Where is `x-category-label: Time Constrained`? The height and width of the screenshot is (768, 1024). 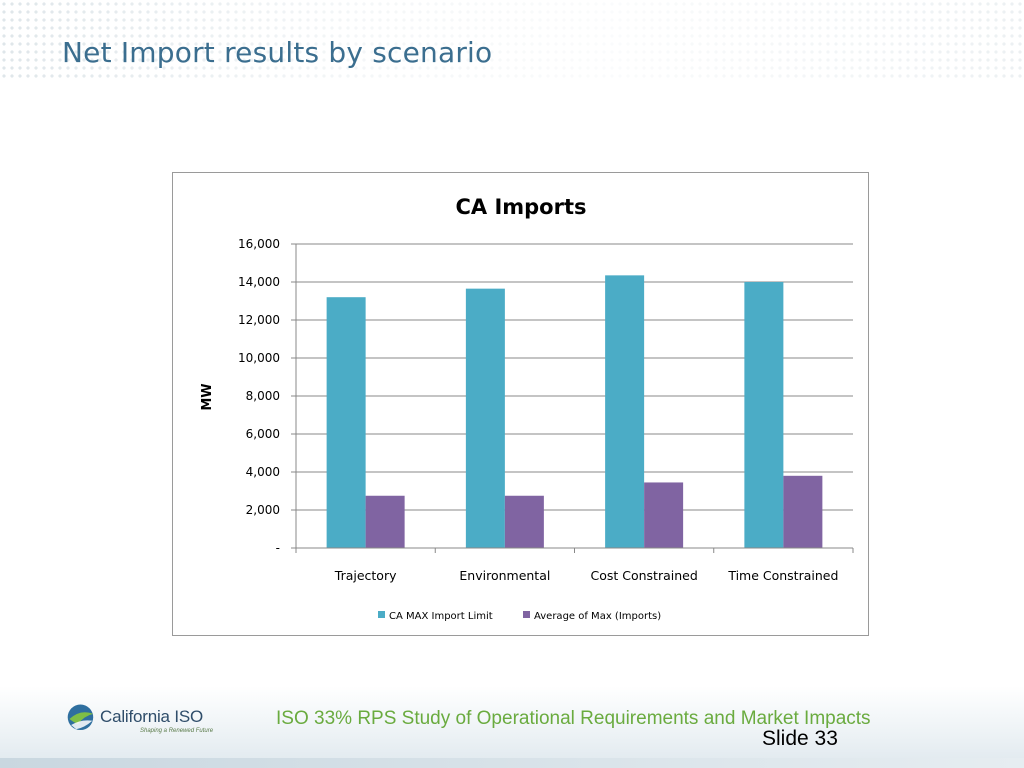 x-category-label: Time Constrained is located at coordinates (782, 575).